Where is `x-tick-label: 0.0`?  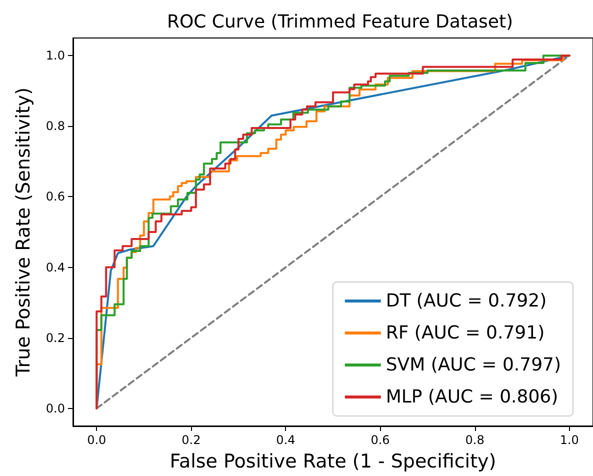 x-tick-label: 0.0 is located at coordinates (96, 440).